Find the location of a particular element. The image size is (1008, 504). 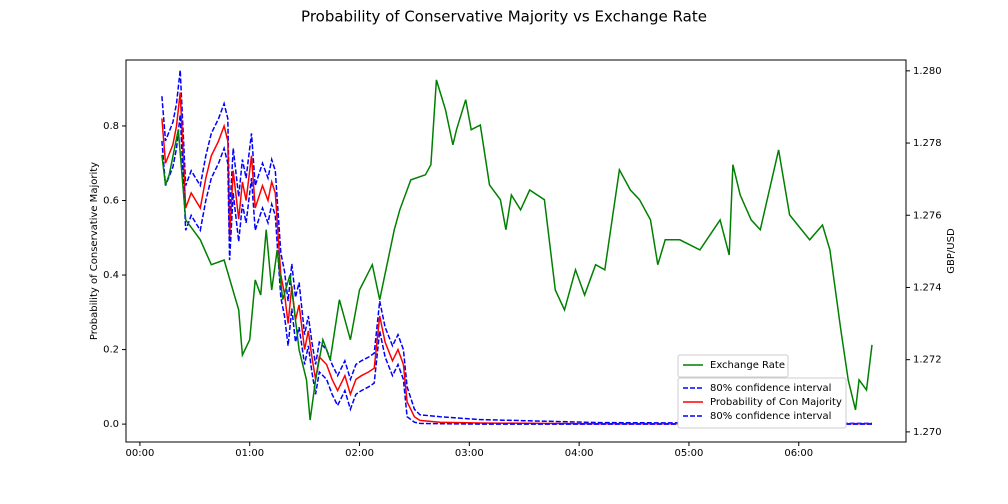

y2-tick-label: 1.280 is located at coordinates (927, 71).